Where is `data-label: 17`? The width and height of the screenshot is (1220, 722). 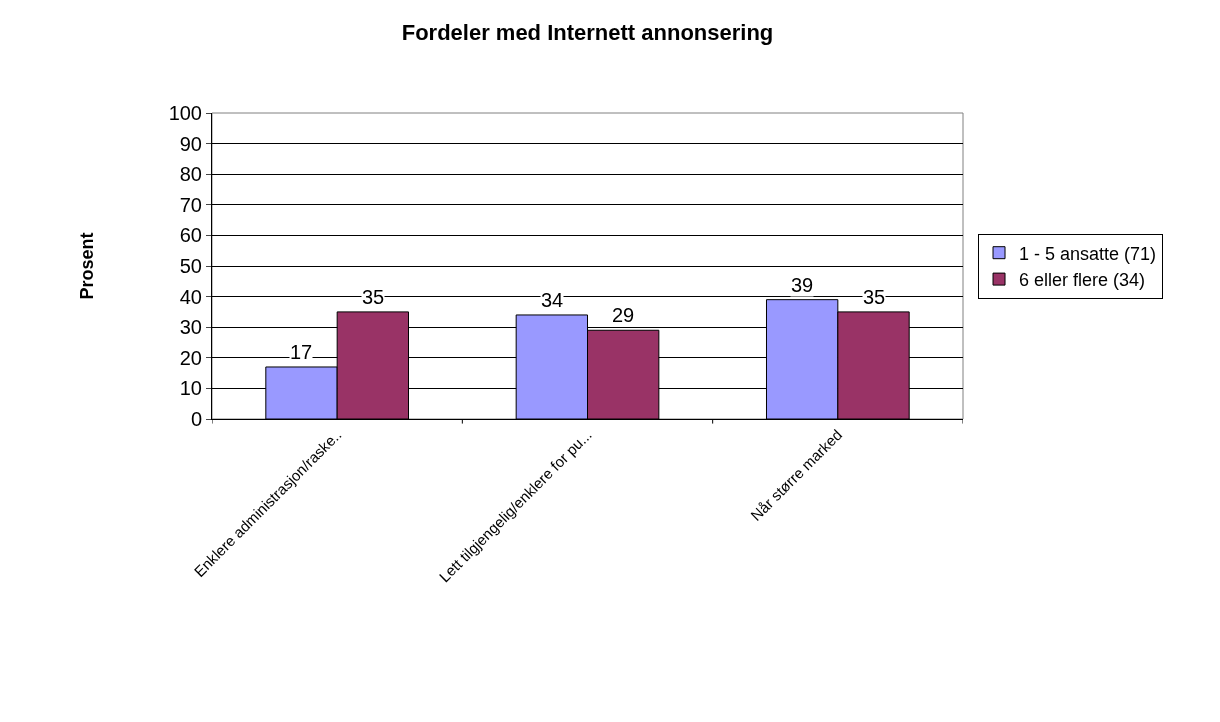 data-label: 17 is located at coordinates (301, 352).